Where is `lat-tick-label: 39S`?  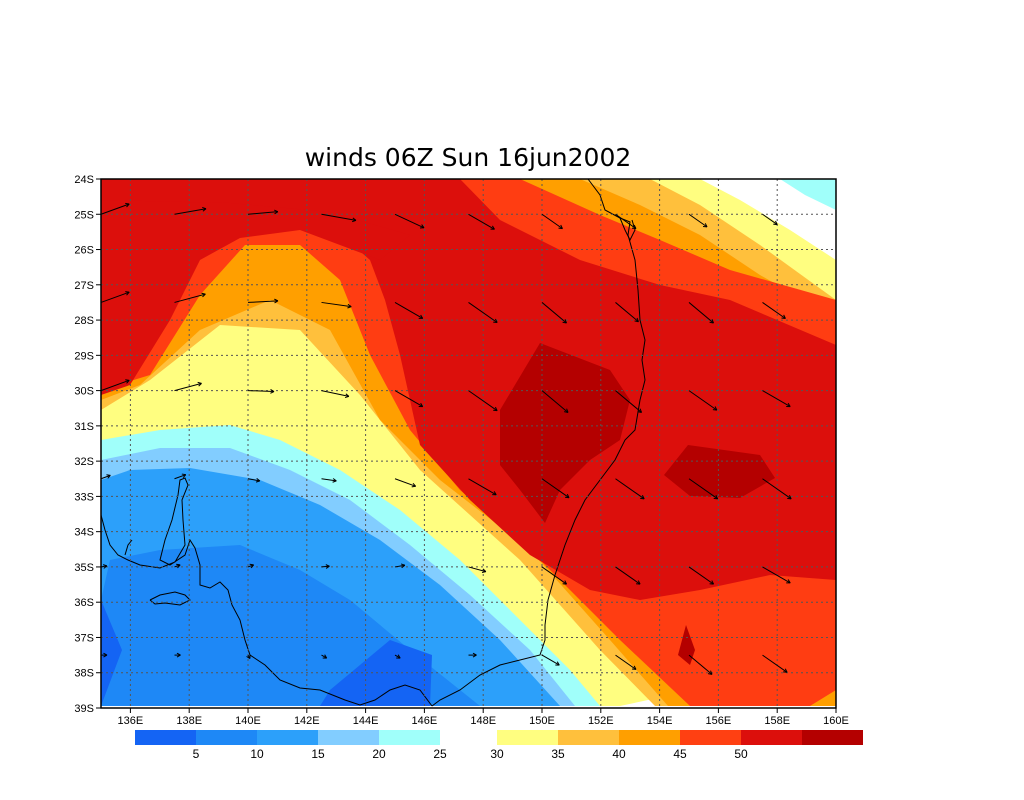 lat-tick-label: 39S is located at coordinates (84, 709).